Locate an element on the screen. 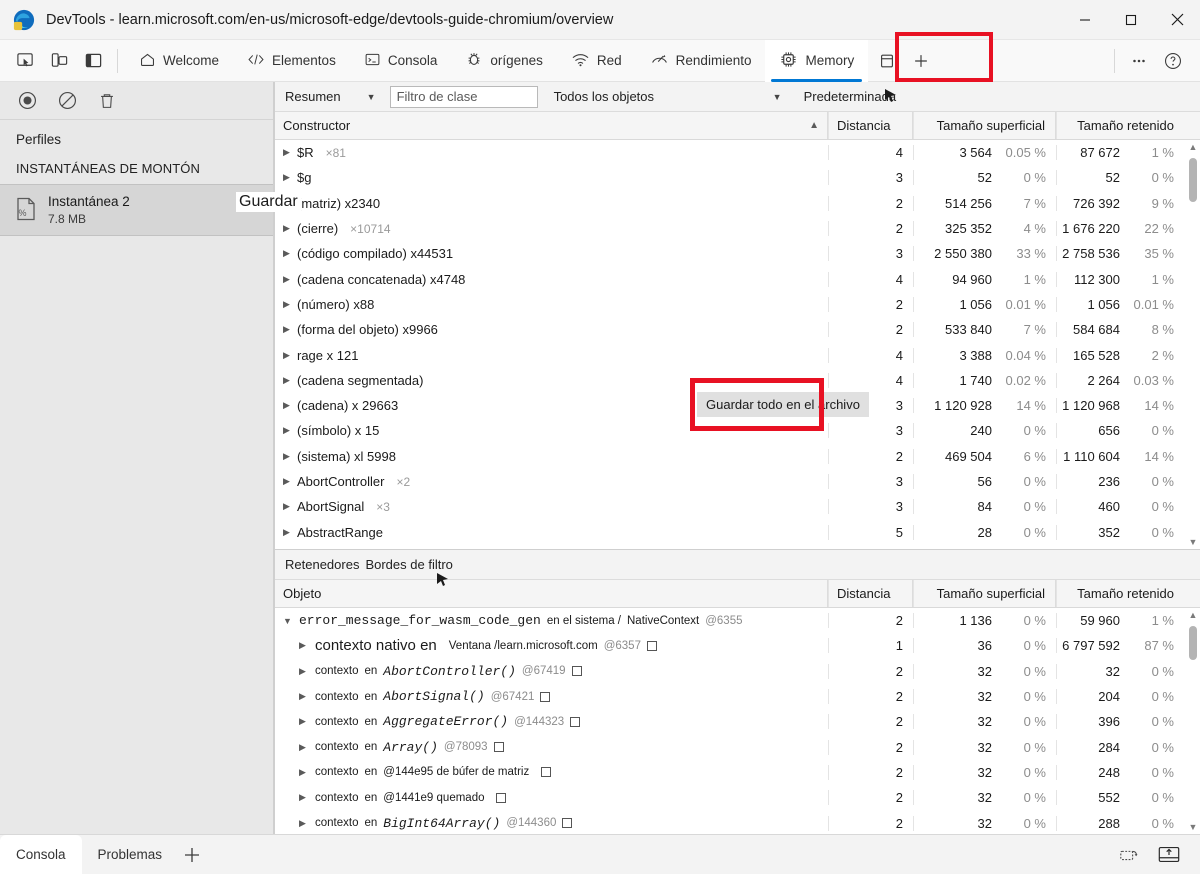 This screenshot has width=1200, height=875. cell-object: ▶ contexto en Array() @78093 is located at coordinates (551, 747).